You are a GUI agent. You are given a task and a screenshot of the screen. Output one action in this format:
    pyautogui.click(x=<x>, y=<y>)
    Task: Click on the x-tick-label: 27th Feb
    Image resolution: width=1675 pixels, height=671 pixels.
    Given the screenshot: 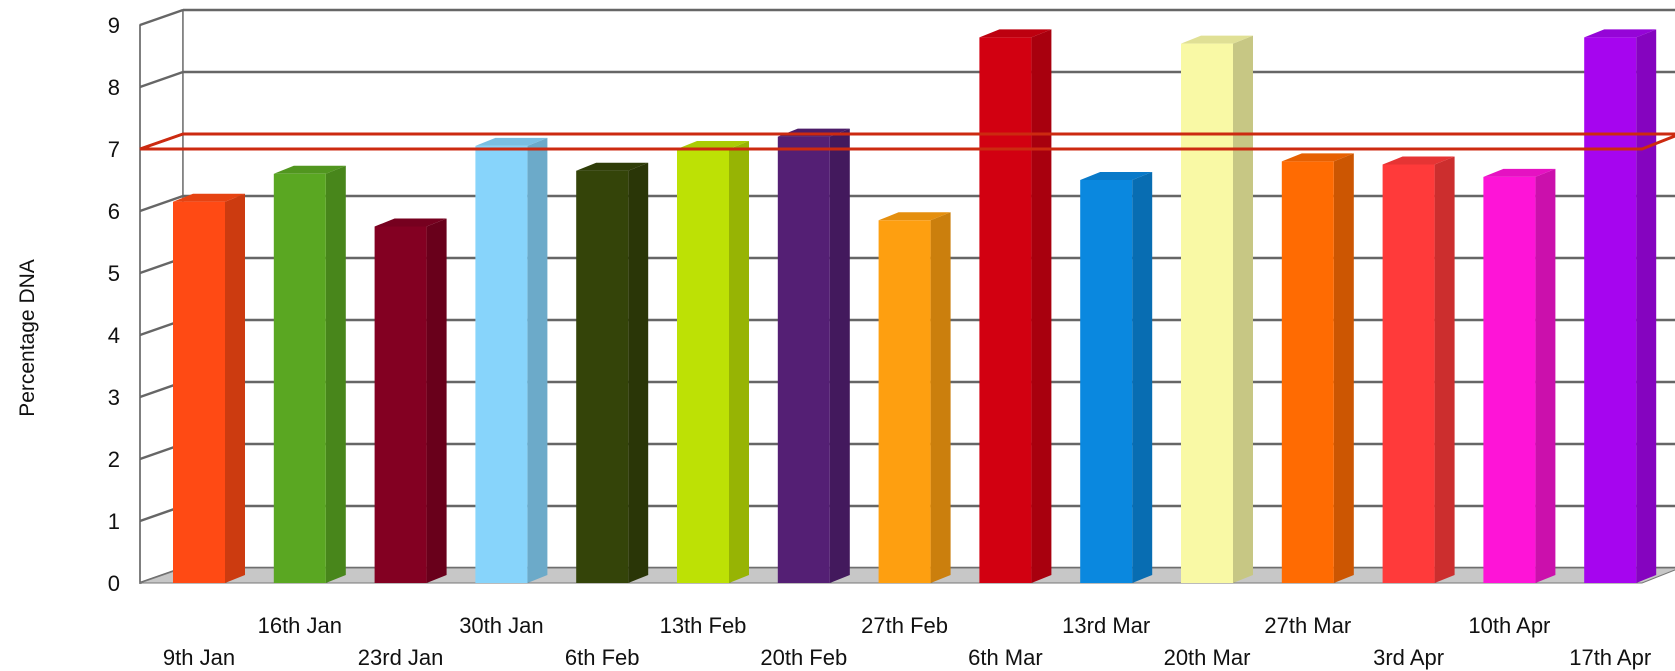 What is the action you would take?
    pyautogui.click(x=904, y=625)
    